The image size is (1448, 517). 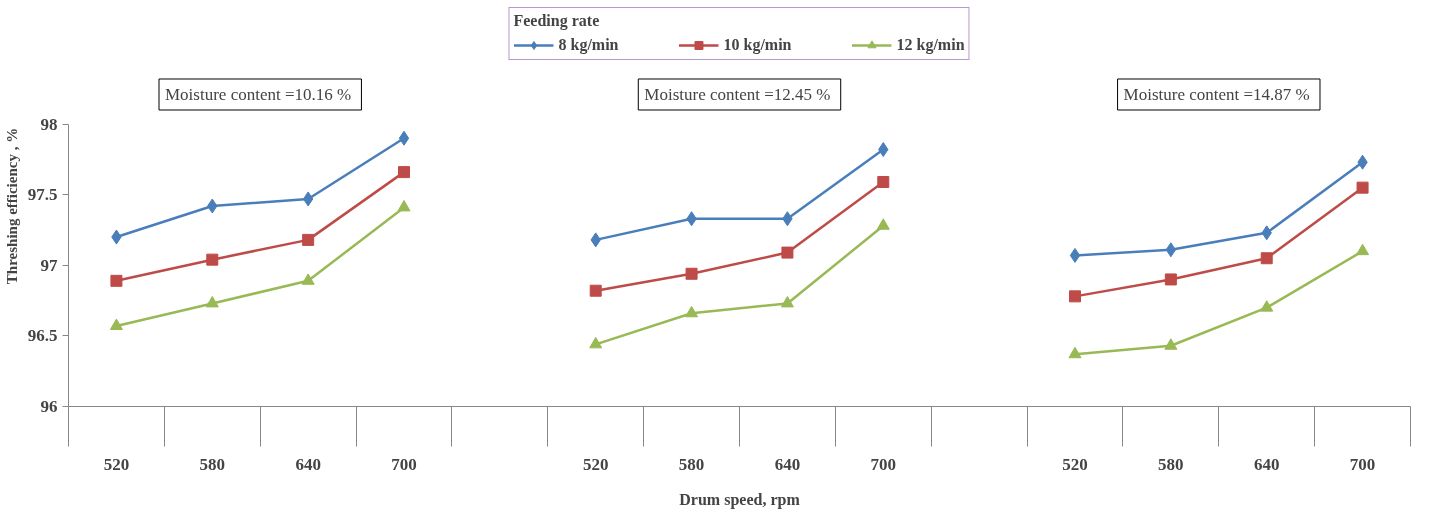 What do you see at coordinates (42, 195) in the screenshot?
I see `y-tick-label: 97.5` at bounding box center [42, 195].